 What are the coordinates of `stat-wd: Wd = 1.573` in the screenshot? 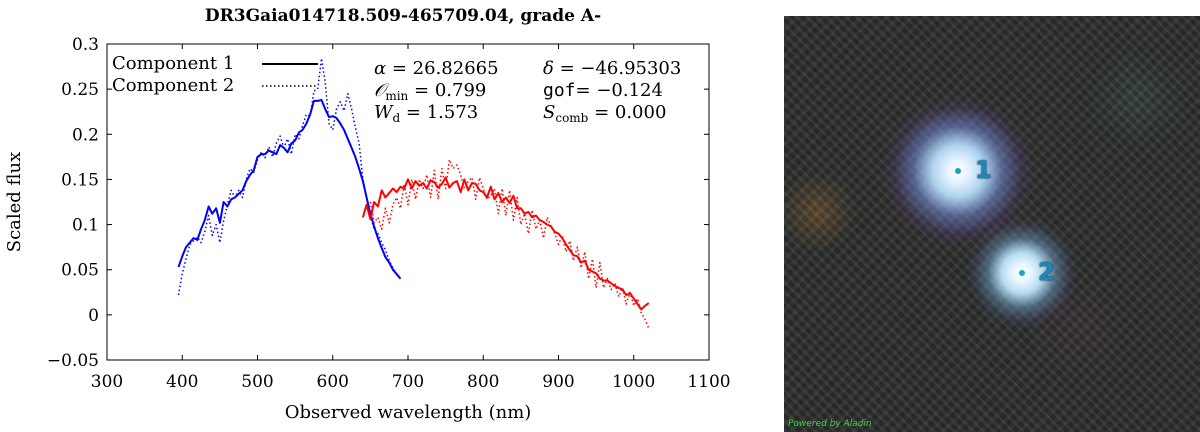 It's located at (426, 113).